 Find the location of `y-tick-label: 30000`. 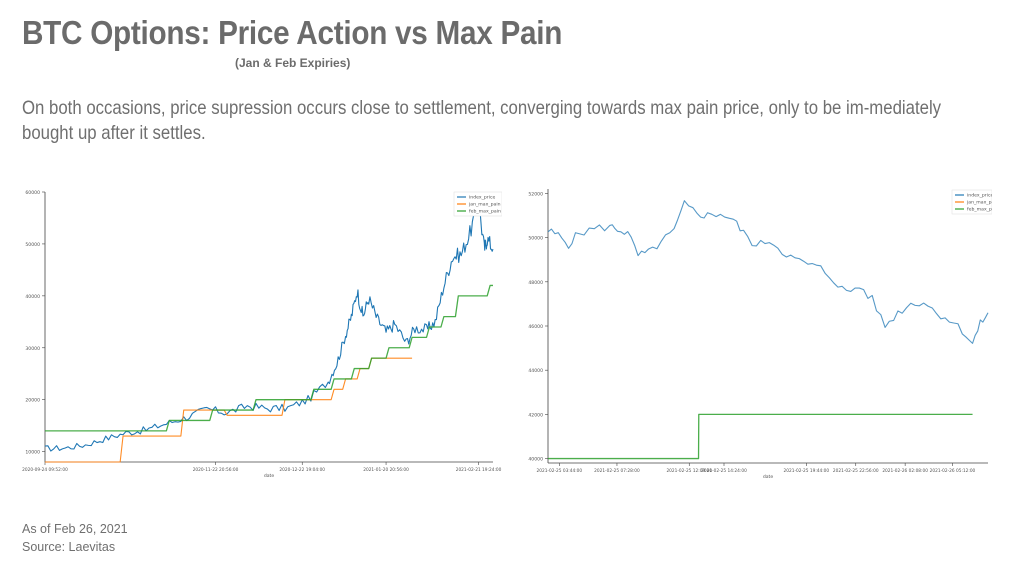

y-tick-label: 30000 is located at coordinates (32, 349).